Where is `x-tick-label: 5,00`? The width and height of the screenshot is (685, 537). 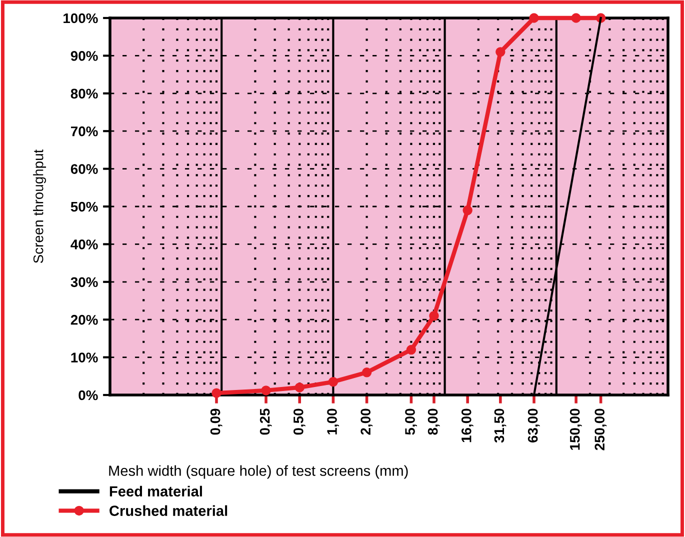
x-tick-label: 5,00 is located at coordinates (411, 421).